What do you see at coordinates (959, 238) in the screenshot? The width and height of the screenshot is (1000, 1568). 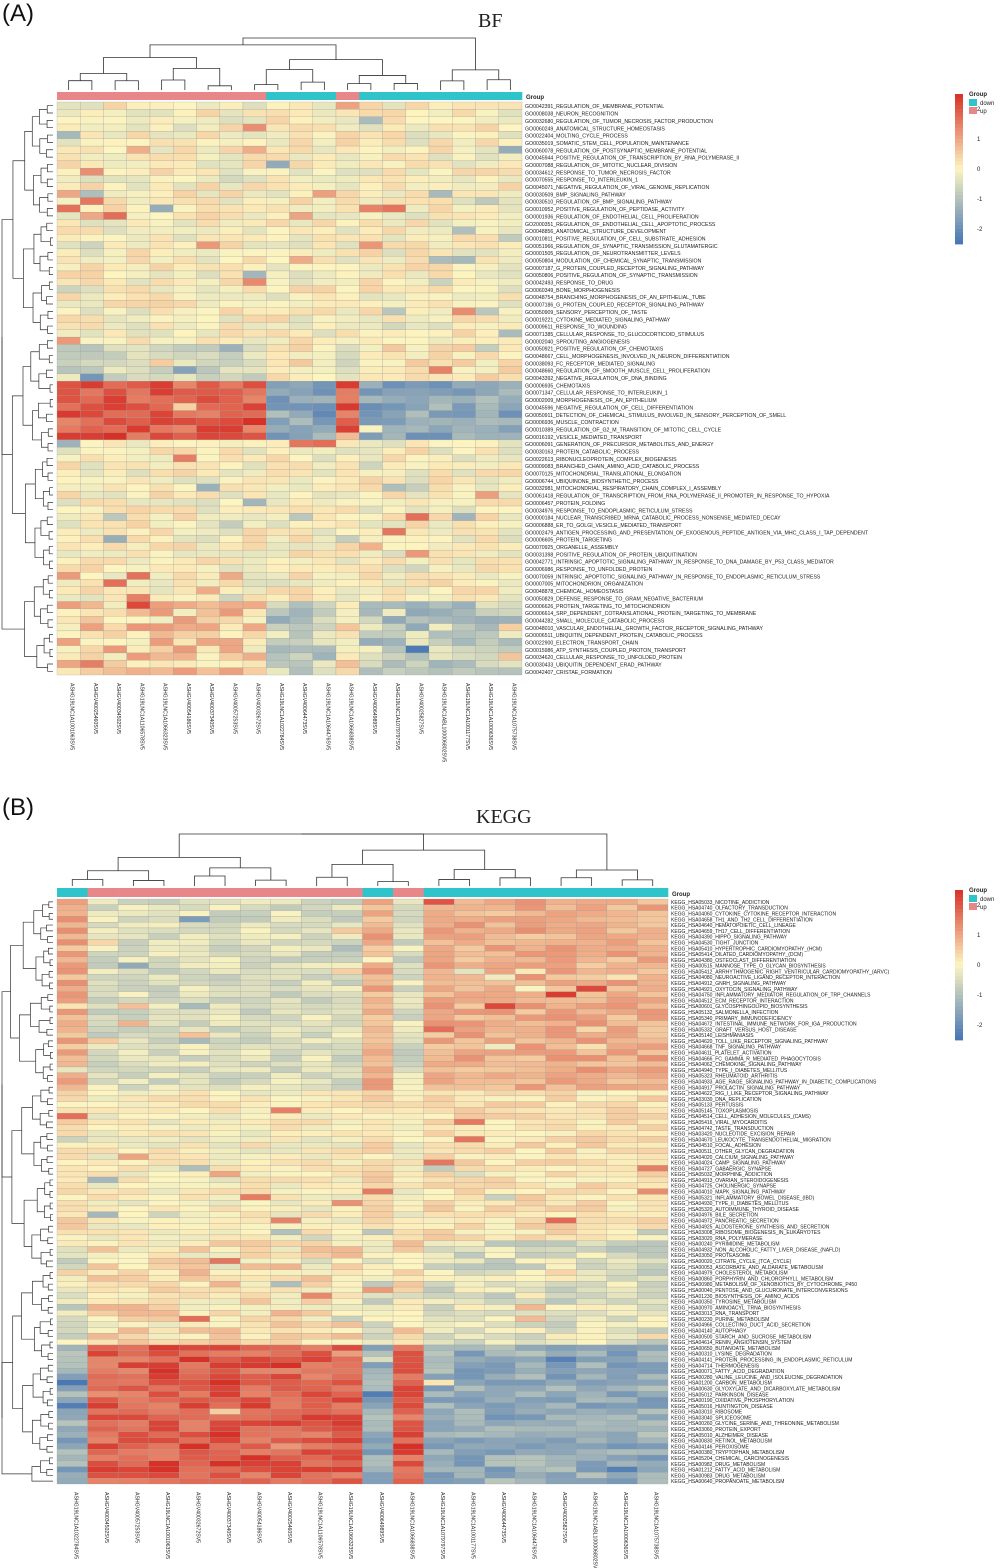 I see `color-scale-step` at bounding box center [959, 238].